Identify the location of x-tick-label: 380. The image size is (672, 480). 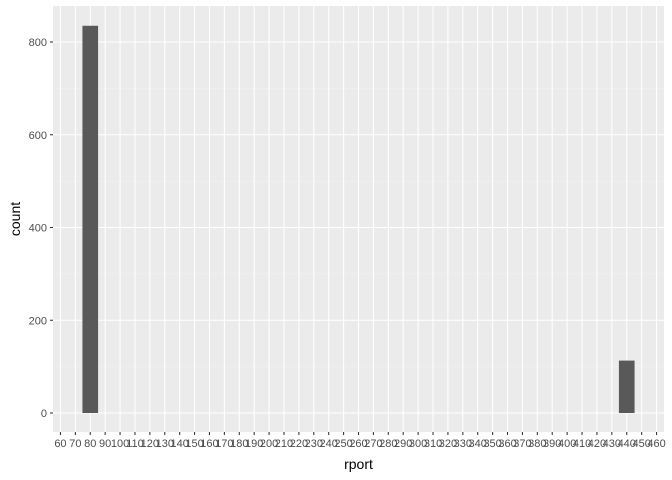
(537, 444).